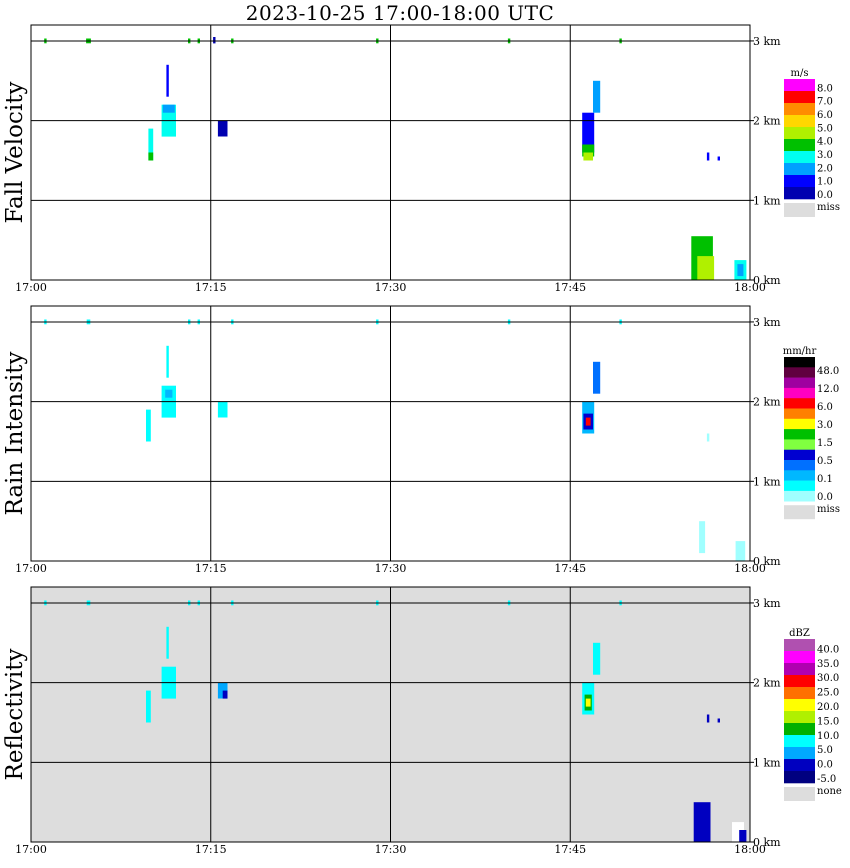 Image resolution: width=850 pixels, height=868 pixels. I want to click on panel-ylabel: Reflectivity, so click(15, 715).